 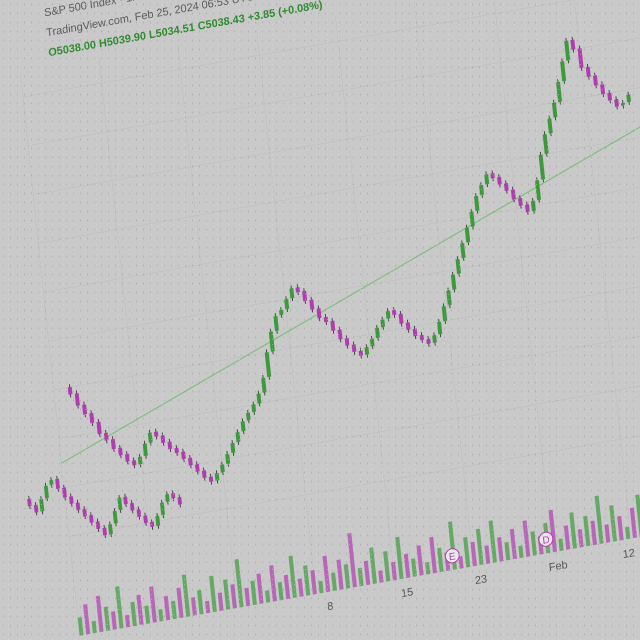 I want to click on grid-line-v, so click(x=600, y=262).